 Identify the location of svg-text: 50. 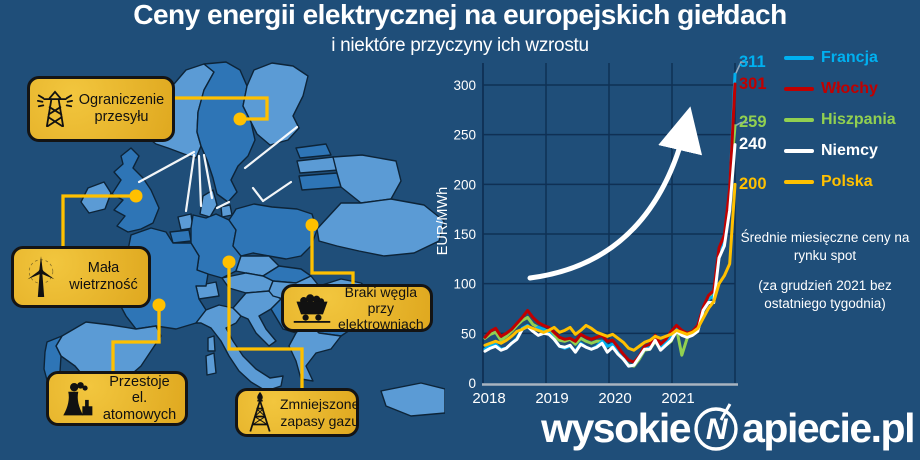
(468, 333).